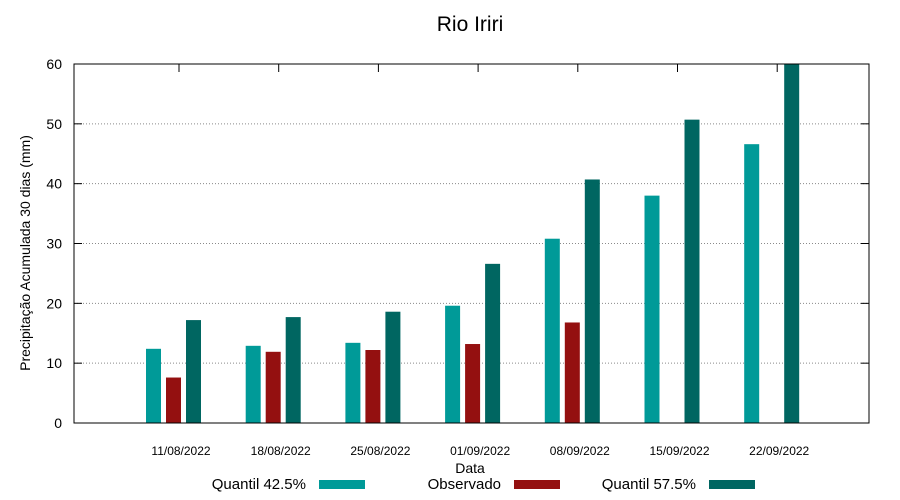 This screenshot has width=900, height=500. I want to click on y-tick-label: 40, so click(54, 184).